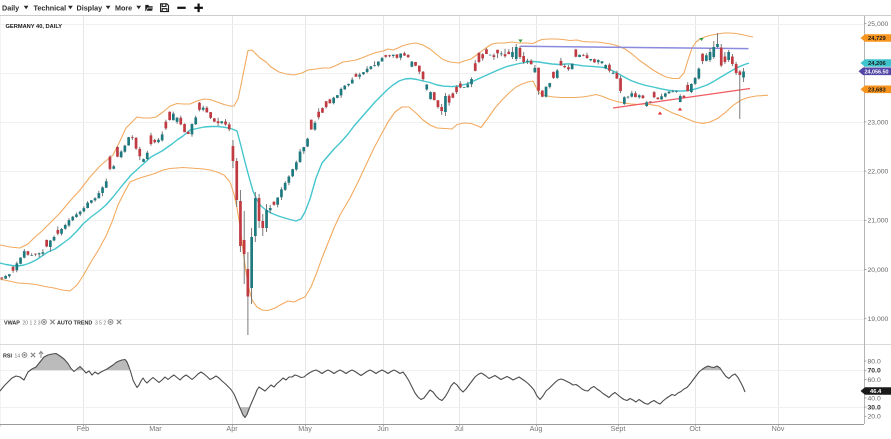 This screenshot has height=439, width=891. Describe the element at coordinates (878, 221) in the screenshot. I see `svg-text: 21,000` at that location.